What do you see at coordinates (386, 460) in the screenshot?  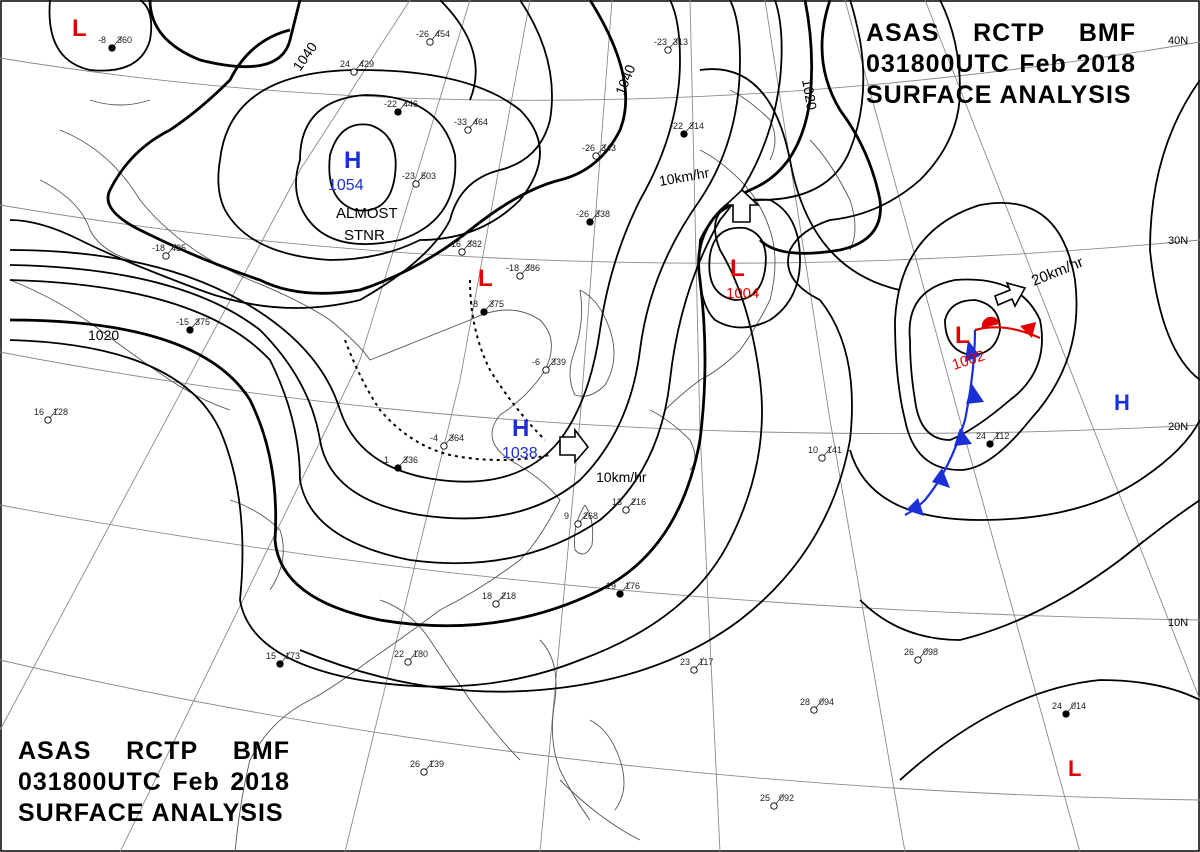 I see `station-temperature: 1` at bounding box center [386, 460].